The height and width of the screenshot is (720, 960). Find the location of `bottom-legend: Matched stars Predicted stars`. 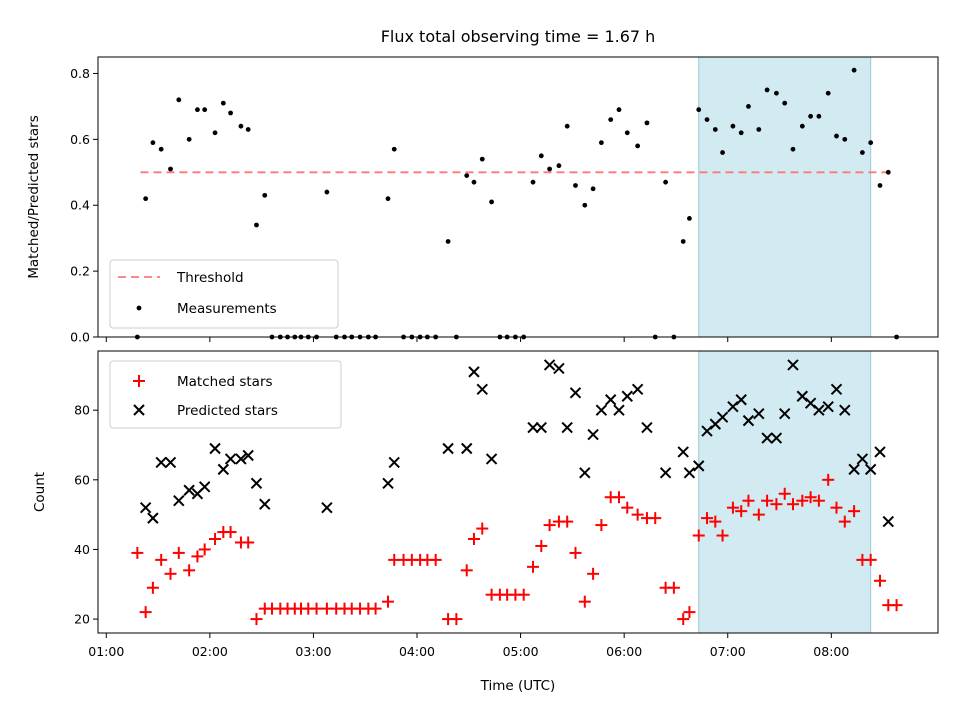

bottom-legend: Matched stars Predicted stars is located at coordinates (225, 394).